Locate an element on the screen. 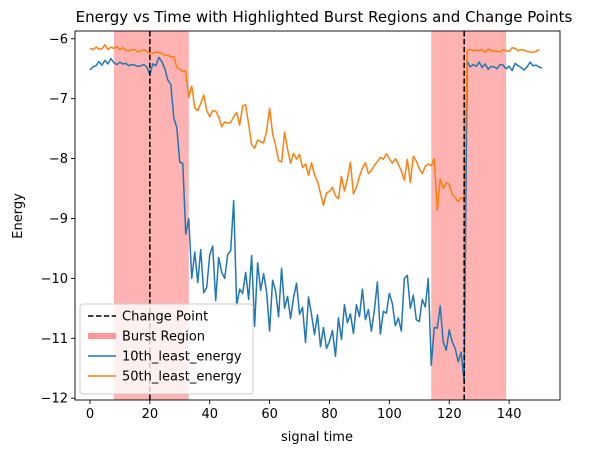  y-tick-label: −12 is located at coordinates (54, 399).